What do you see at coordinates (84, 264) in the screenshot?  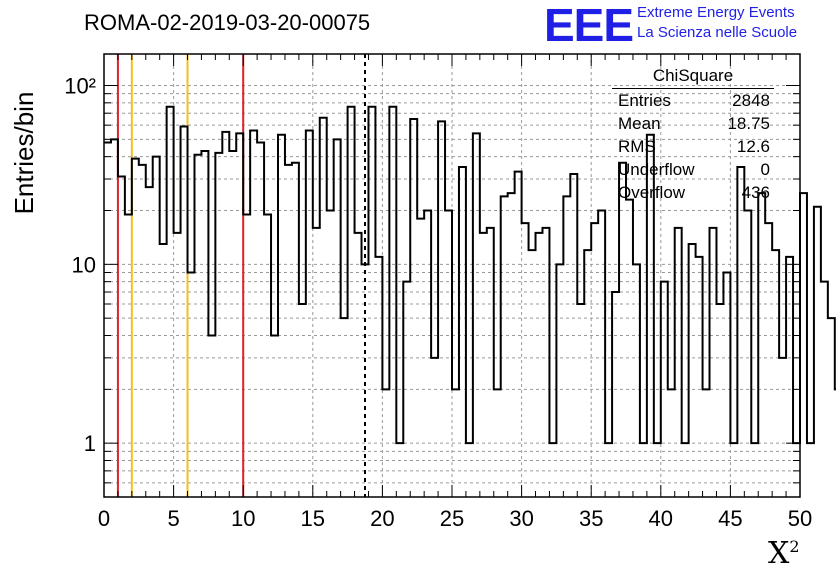 I see `y-tick-label: 10` at bounding box center [84, 264].